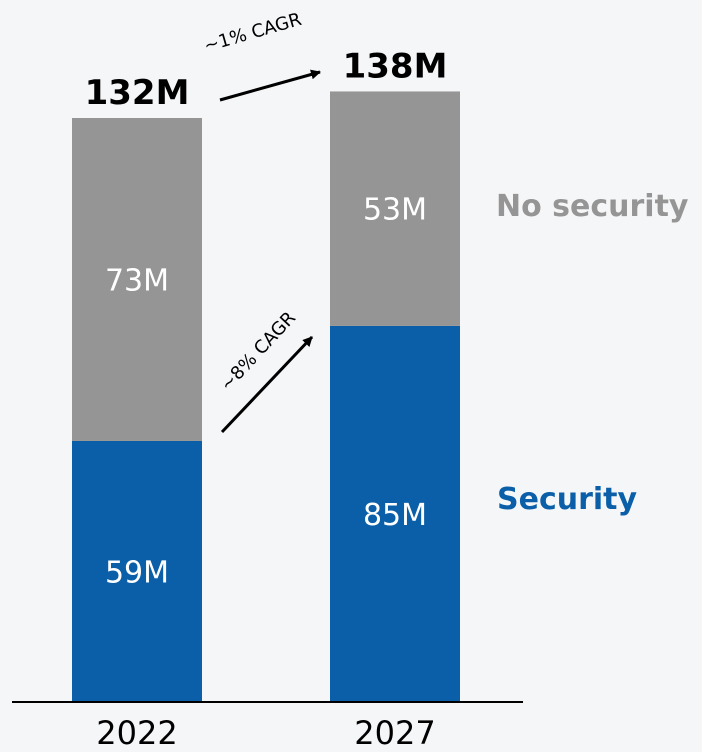  I want to click on legend-security: Security, so click(567, 499).